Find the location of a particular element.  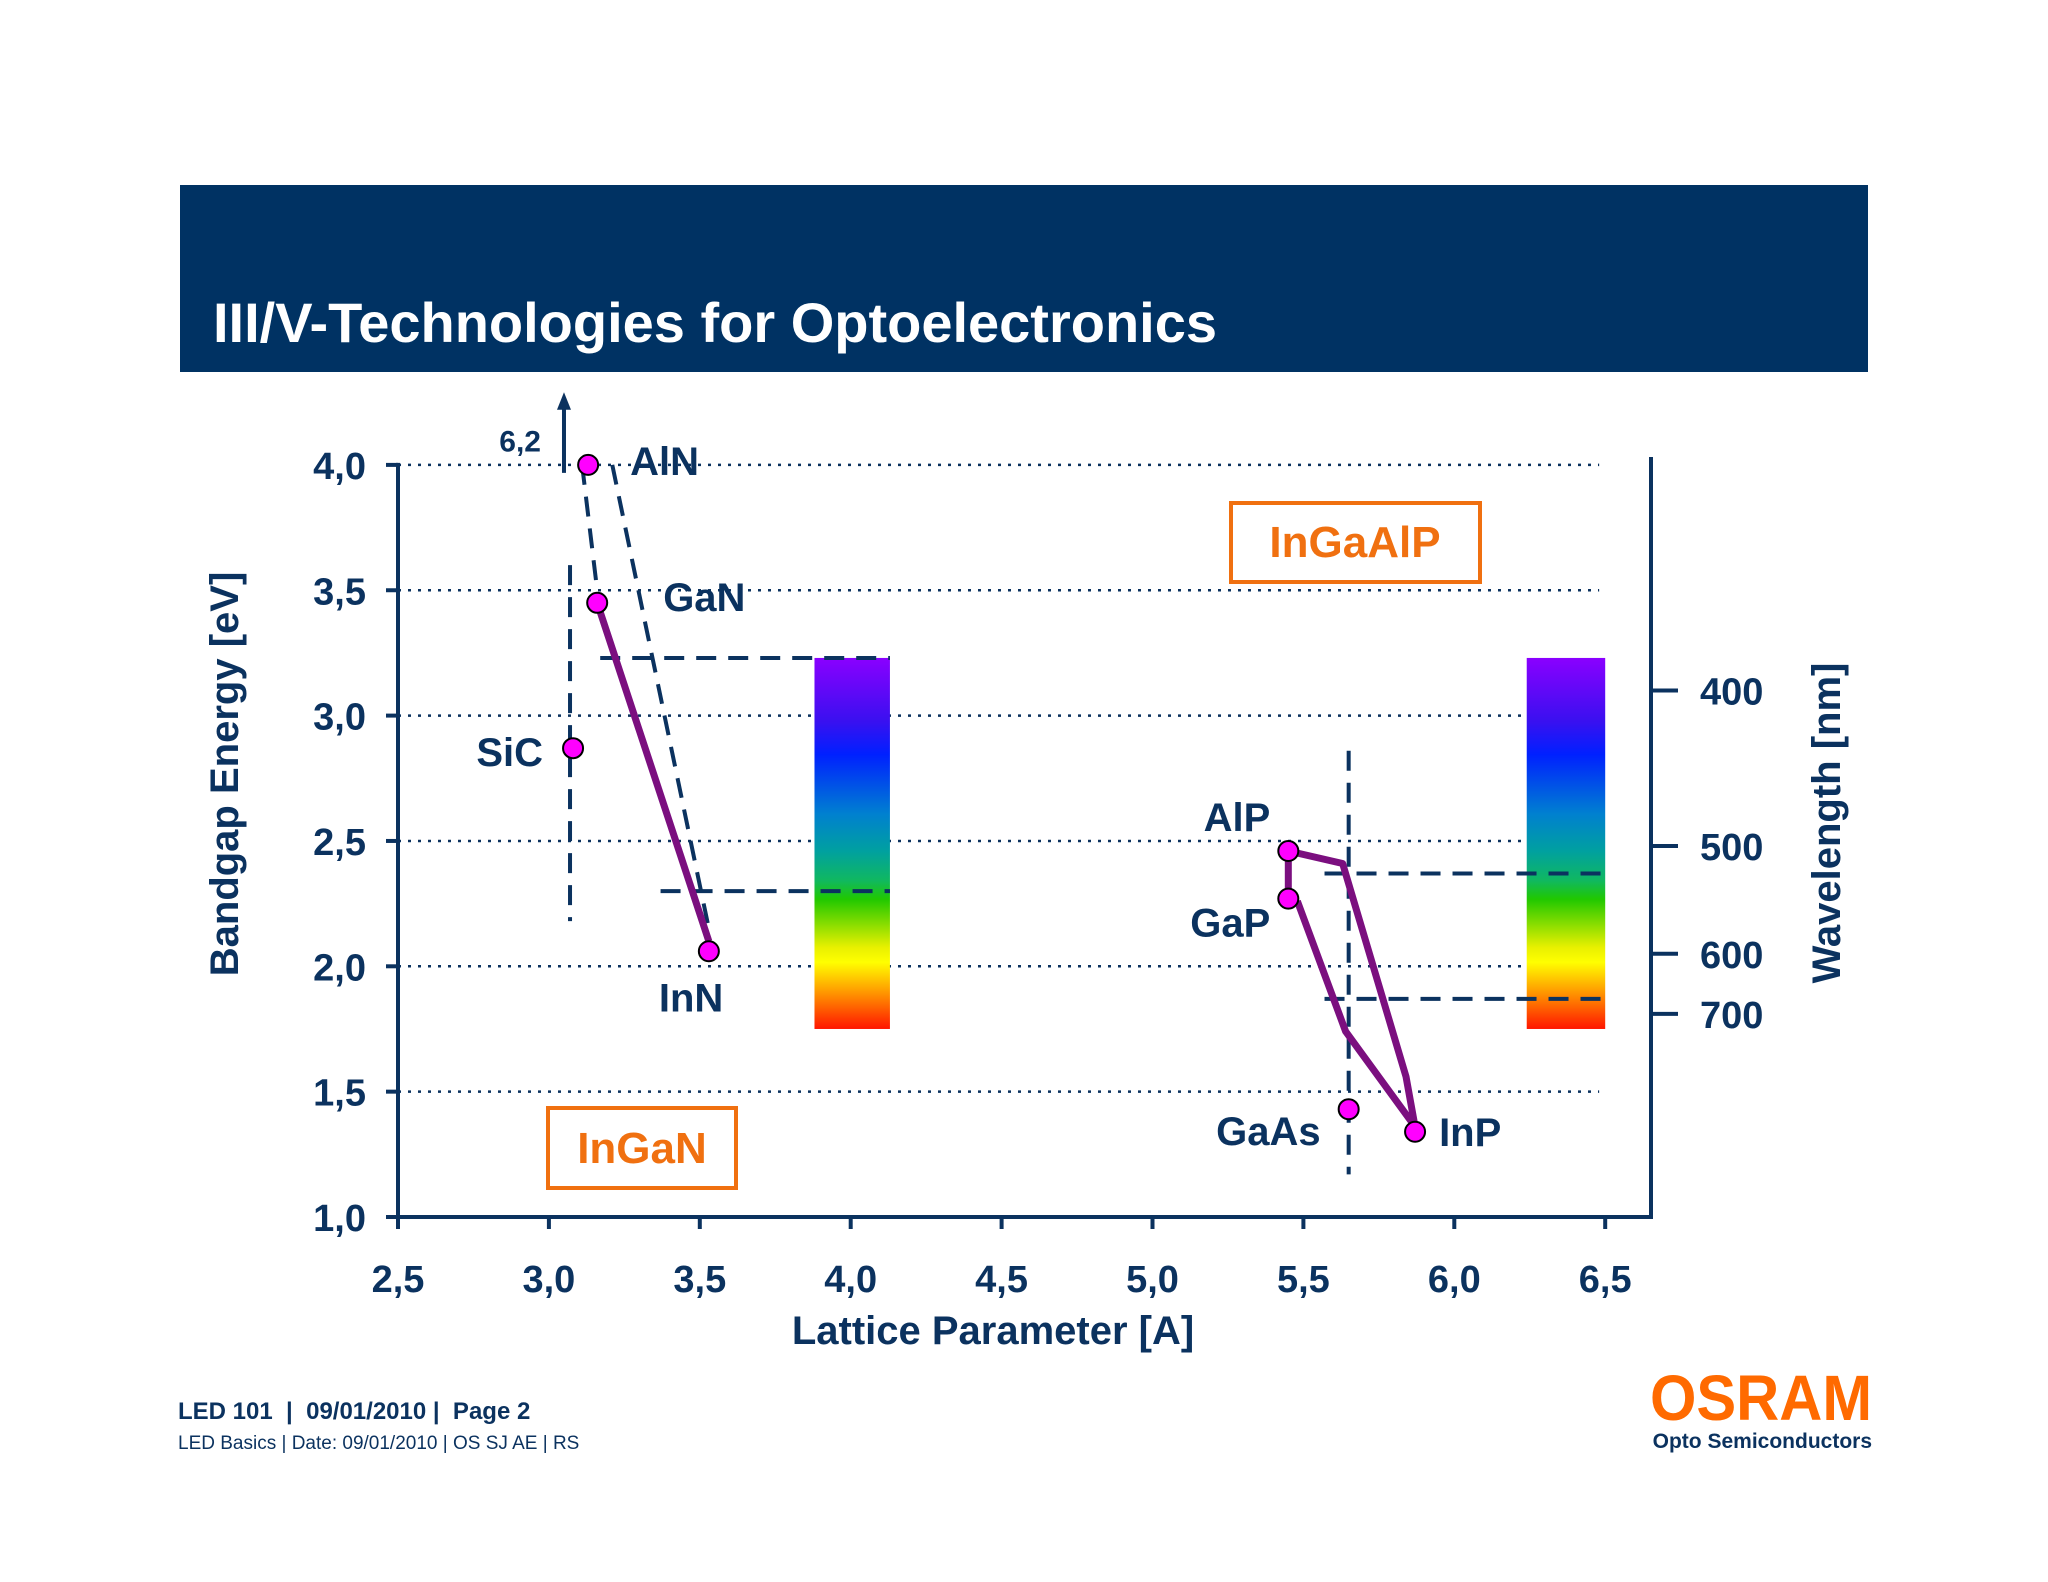

data-point-aln is located at coordinates (588, 464).